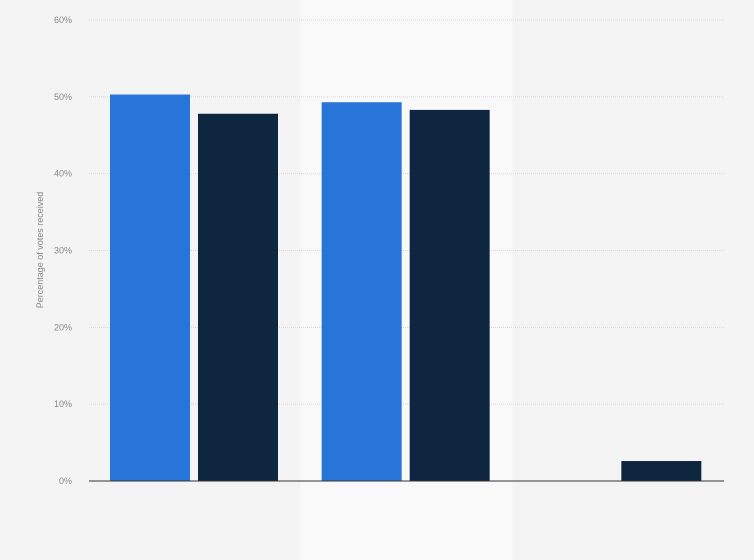 The height and width of the screenshot is (560, 754). I want to click on y-tick-label: 60%, so click(63, 20).